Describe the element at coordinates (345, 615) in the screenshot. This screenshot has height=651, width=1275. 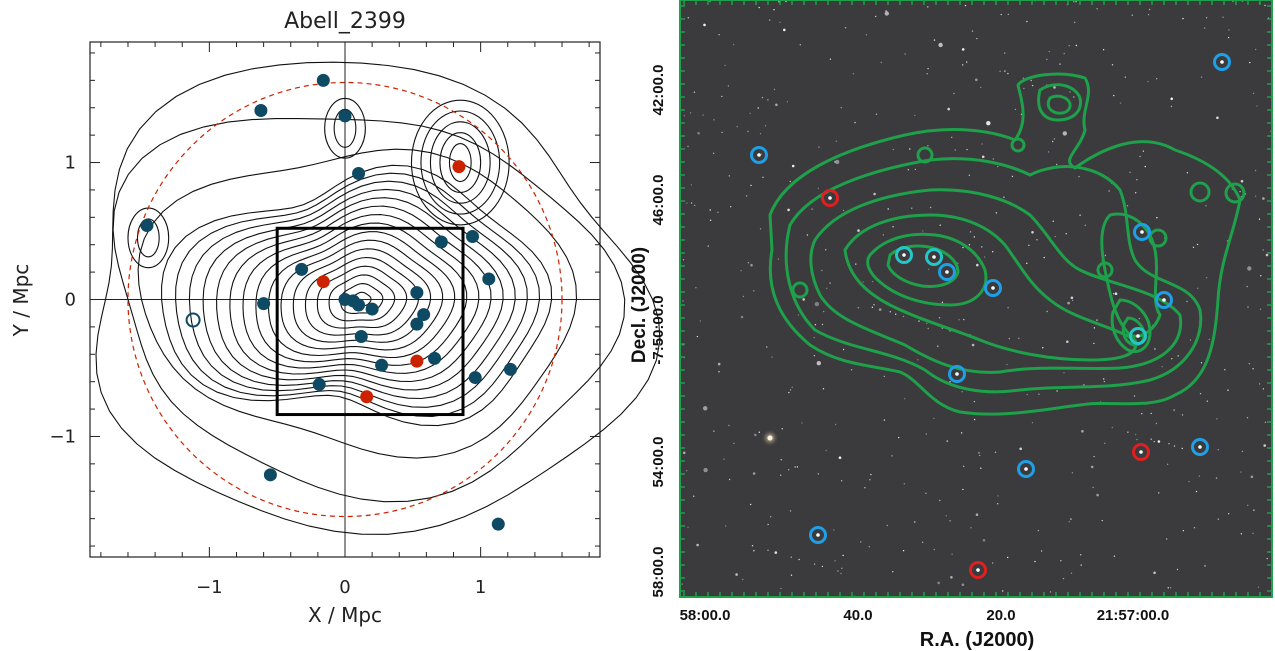
I see `left-x-axis-label: X / Mpc` at that location.